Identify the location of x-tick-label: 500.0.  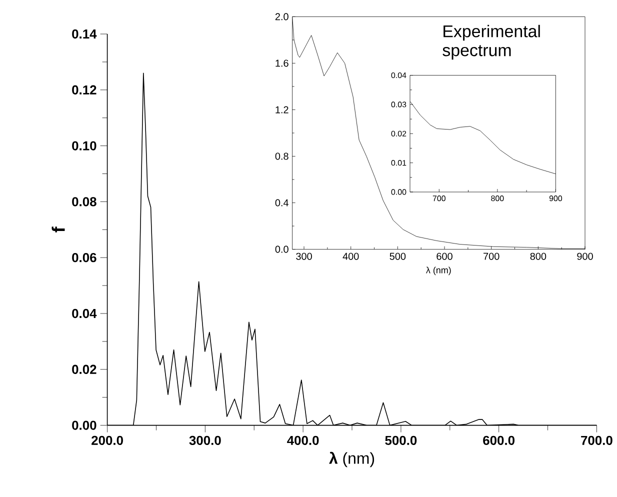
(401, 440).